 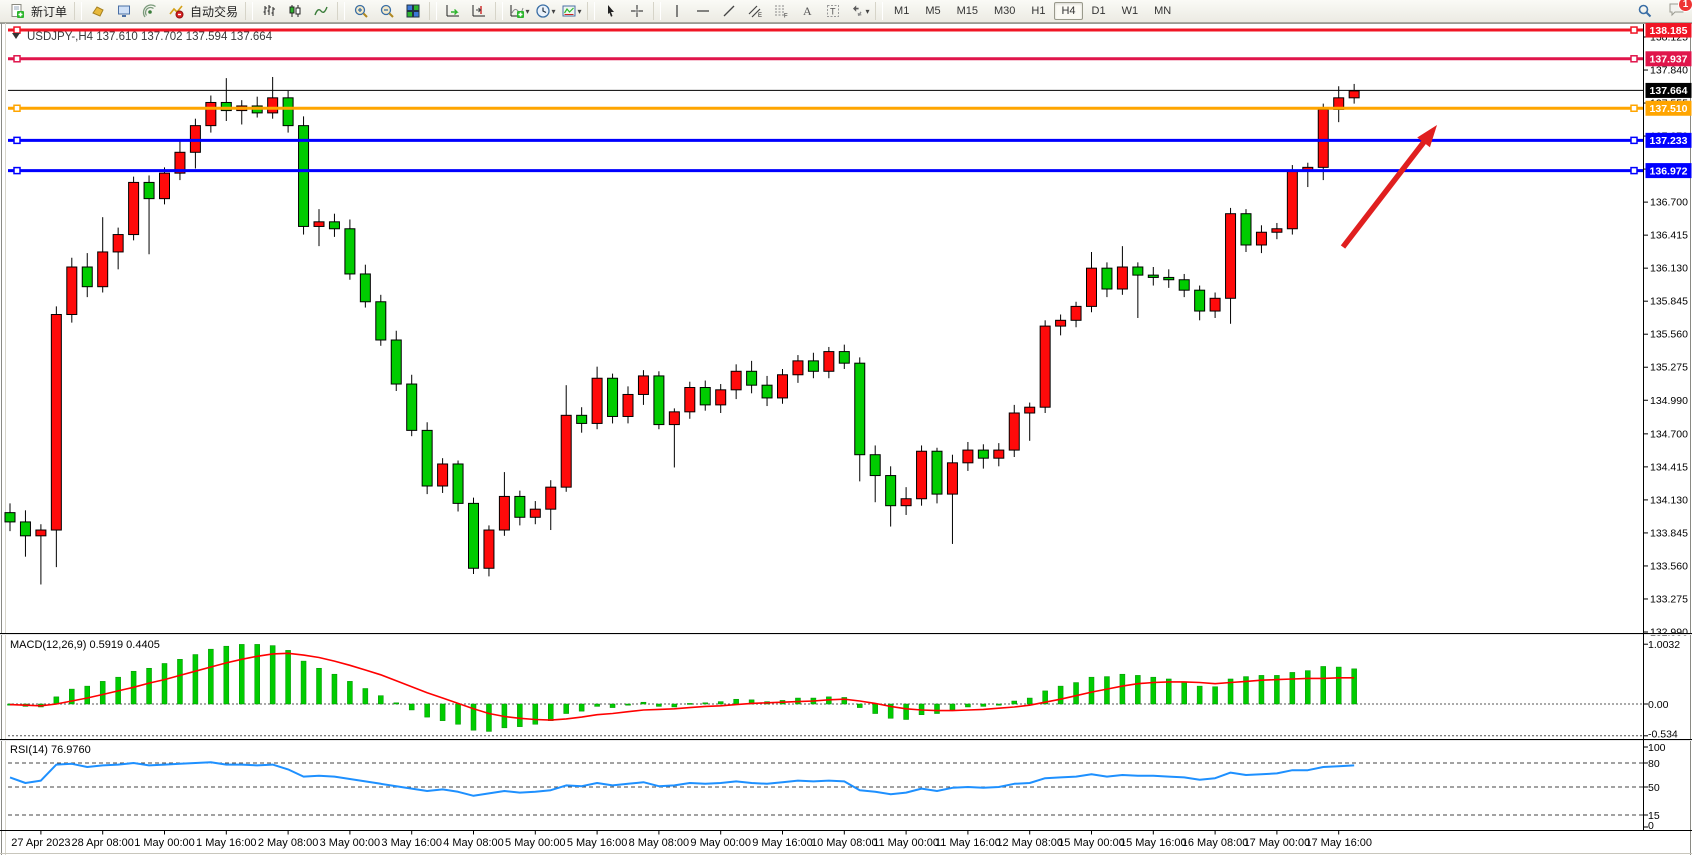 What do you see at coordinates (637, 11) in the screenshot?
I see `crosshair-button` at bounding box center [637, 11].